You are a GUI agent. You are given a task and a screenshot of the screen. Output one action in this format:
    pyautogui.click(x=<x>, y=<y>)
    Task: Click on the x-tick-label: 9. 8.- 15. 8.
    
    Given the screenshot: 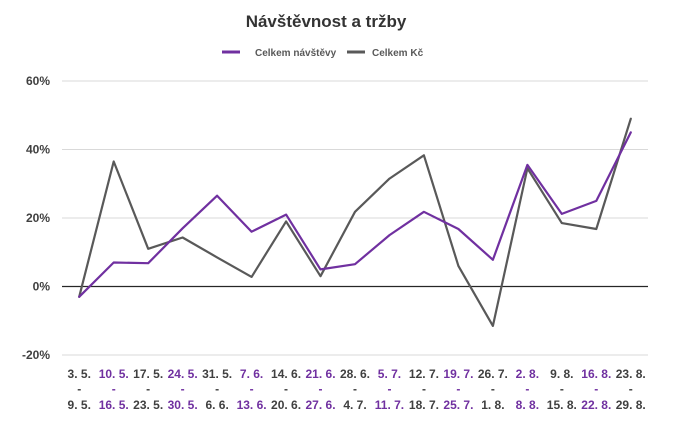 What is the action you would take?
    pyautogui.click(x=562, y=389)
    